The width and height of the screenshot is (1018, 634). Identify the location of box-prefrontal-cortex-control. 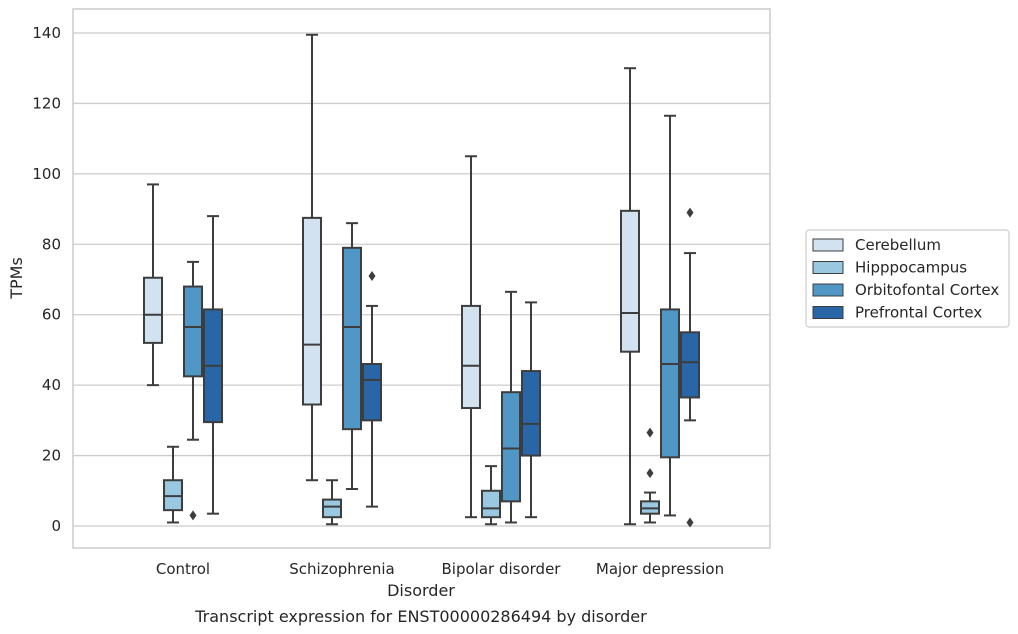
(213, 365).